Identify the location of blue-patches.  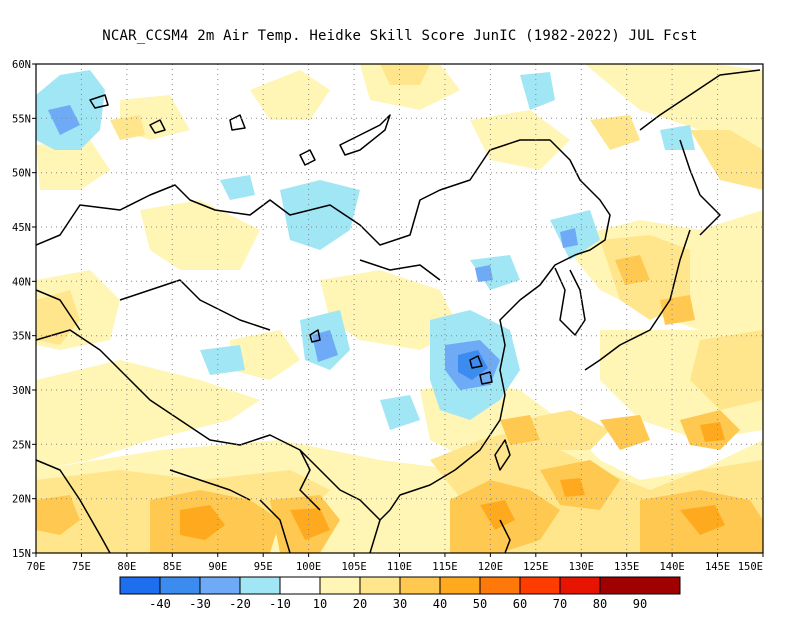
(473, 365).